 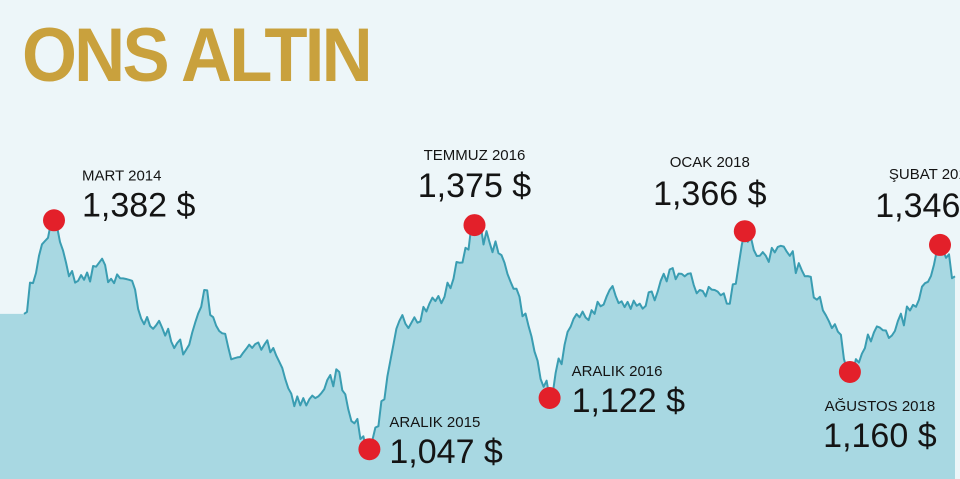 What do you see at coordinates (710, 194) in the screenshot?
I see `annotation-value-label: 1,366 $` at bounding box center [710, 194].